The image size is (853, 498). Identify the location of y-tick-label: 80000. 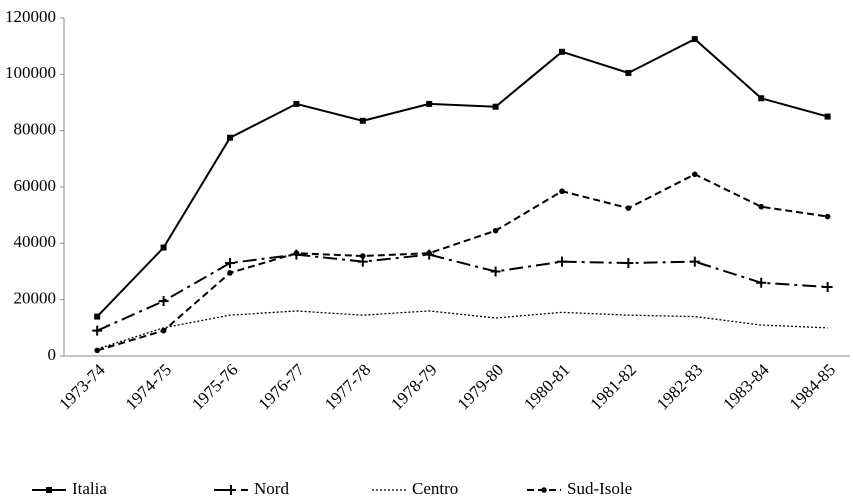
(35, 129).